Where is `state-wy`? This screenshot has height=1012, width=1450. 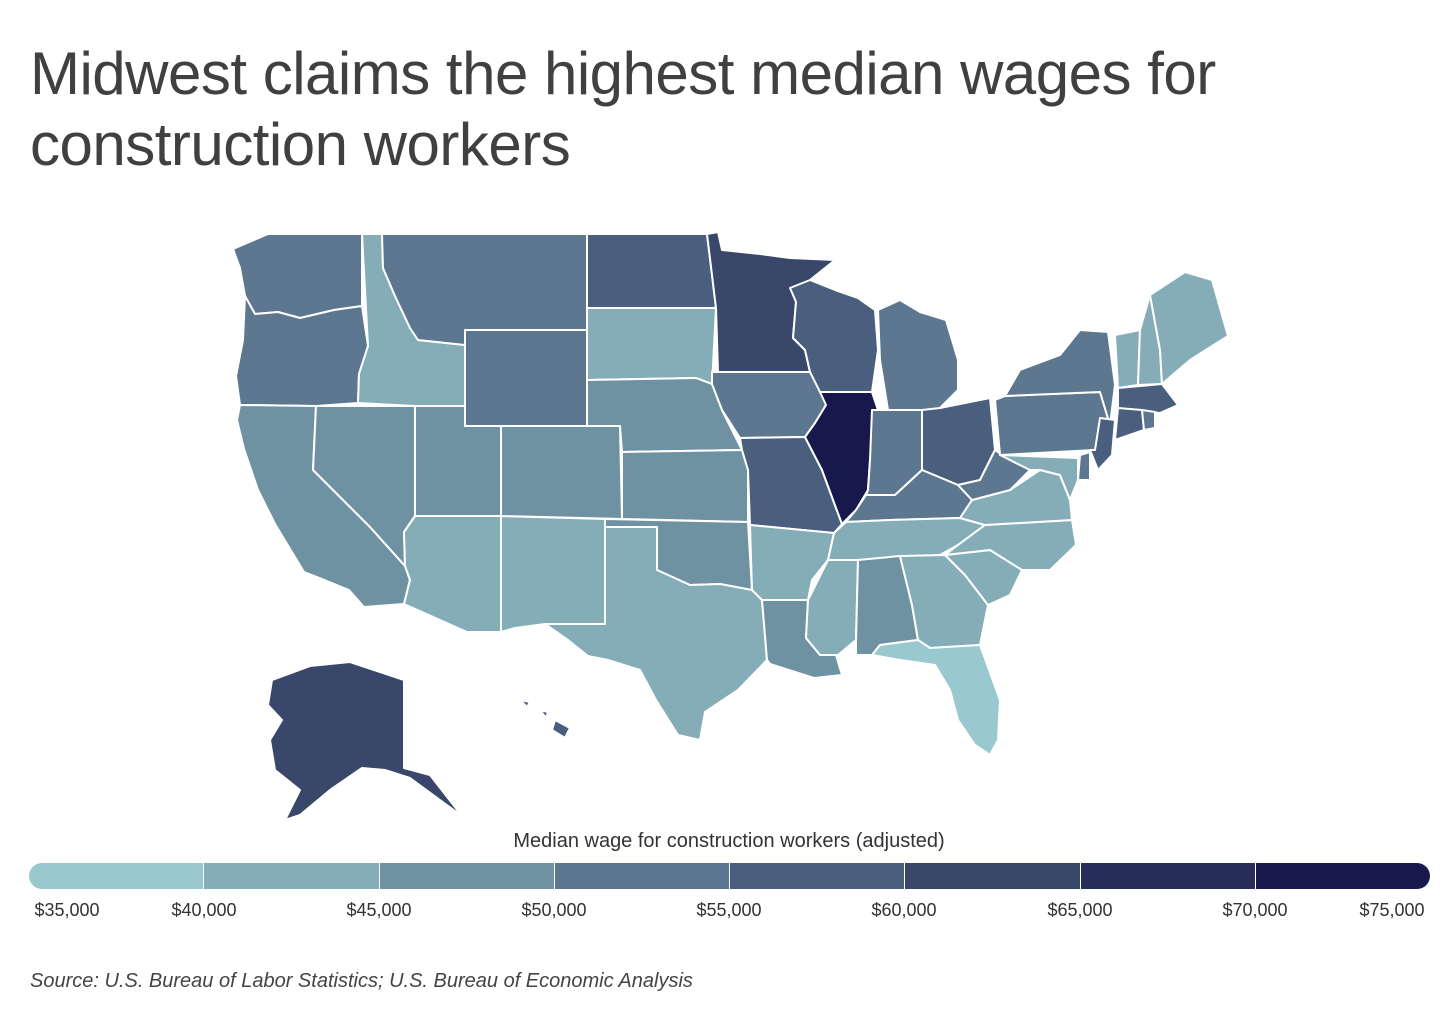 state-wy is located at coordinates (526, 378).